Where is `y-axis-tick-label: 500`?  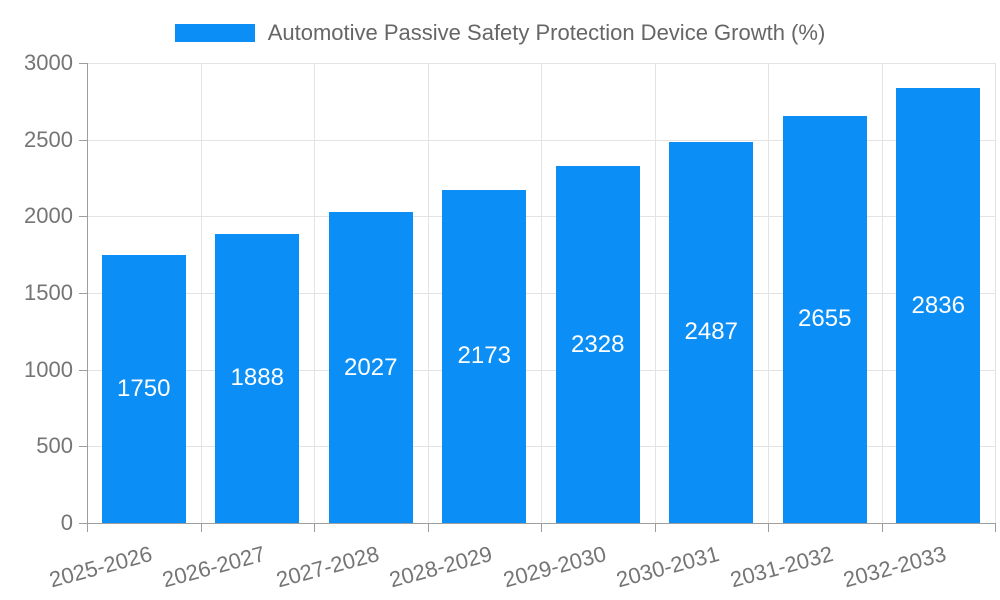
y-axis-tick-label: 500 is located at coordinates (54, 446).